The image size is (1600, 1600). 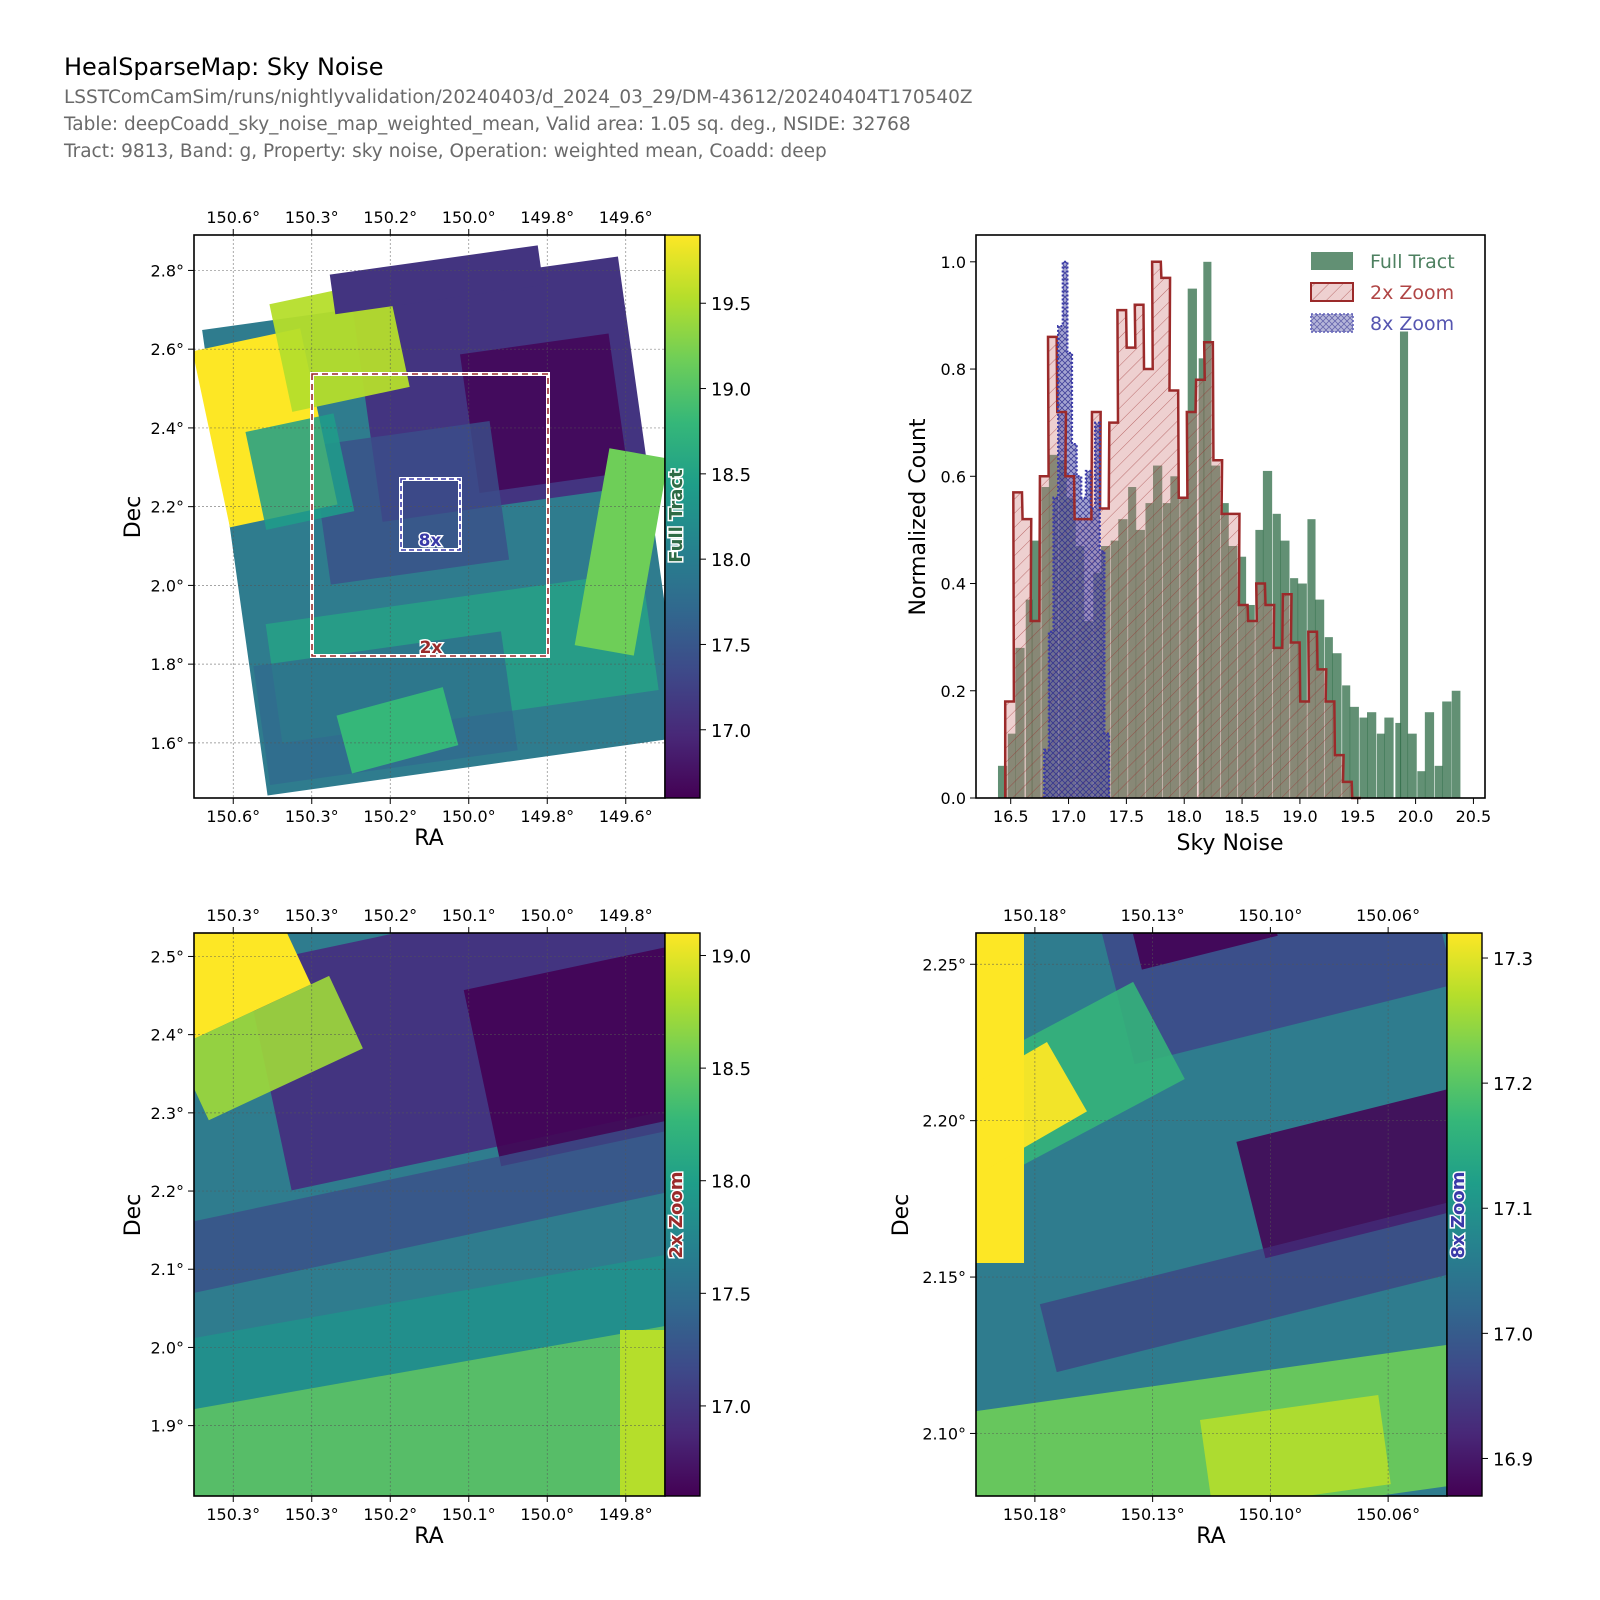 I want to click on full-tract-ylabel: Dec, so click(x=133, y=517).